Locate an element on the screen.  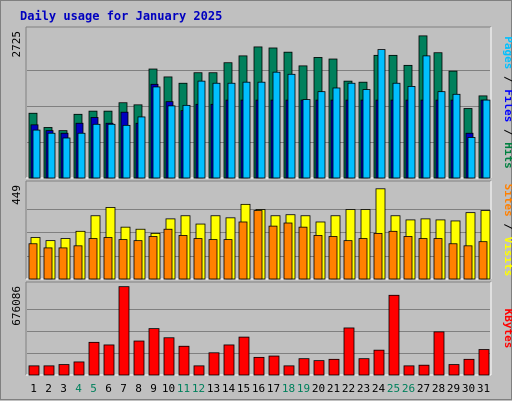
chart-title: Daily usage for January 2025 is located at coordinates (121, 16).